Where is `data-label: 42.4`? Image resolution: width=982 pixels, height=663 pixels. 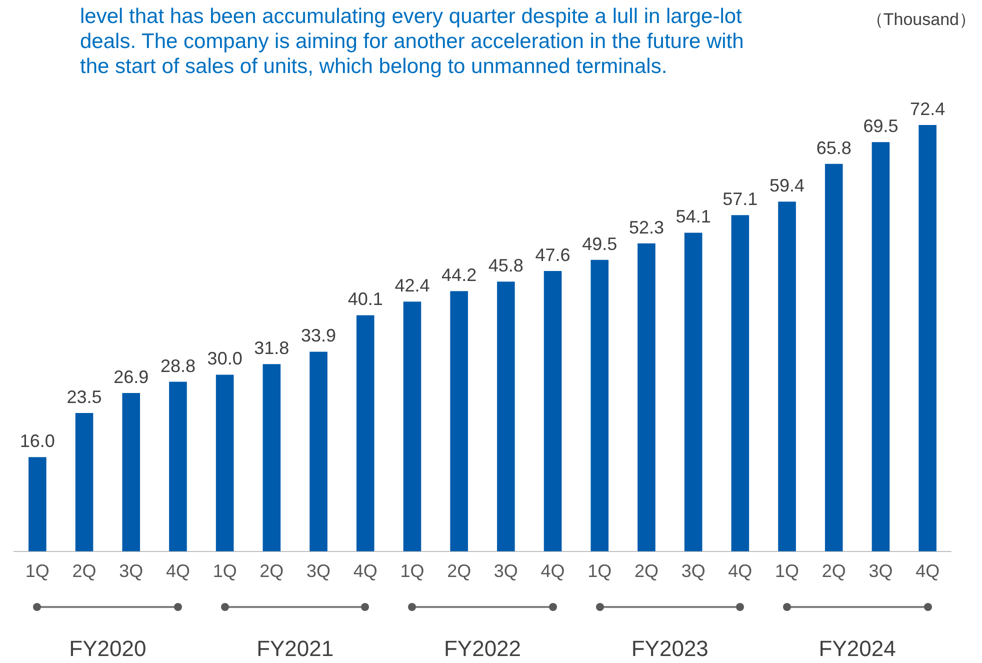 data-label: 42.4 is located at coordinates (412, 286).